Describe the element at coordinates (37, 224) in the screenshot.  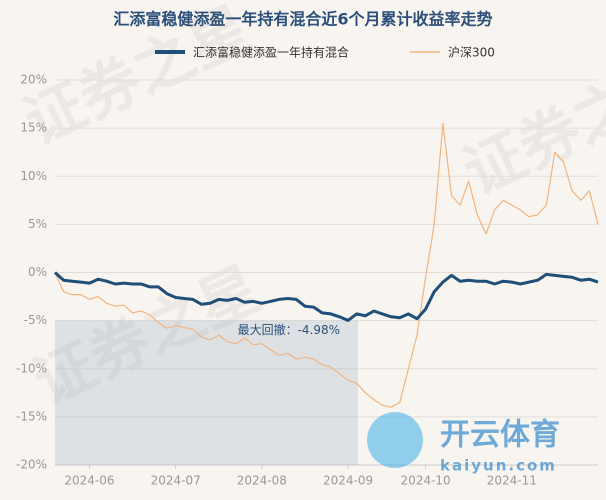
I see `y-tick-label: 5%` at that location.